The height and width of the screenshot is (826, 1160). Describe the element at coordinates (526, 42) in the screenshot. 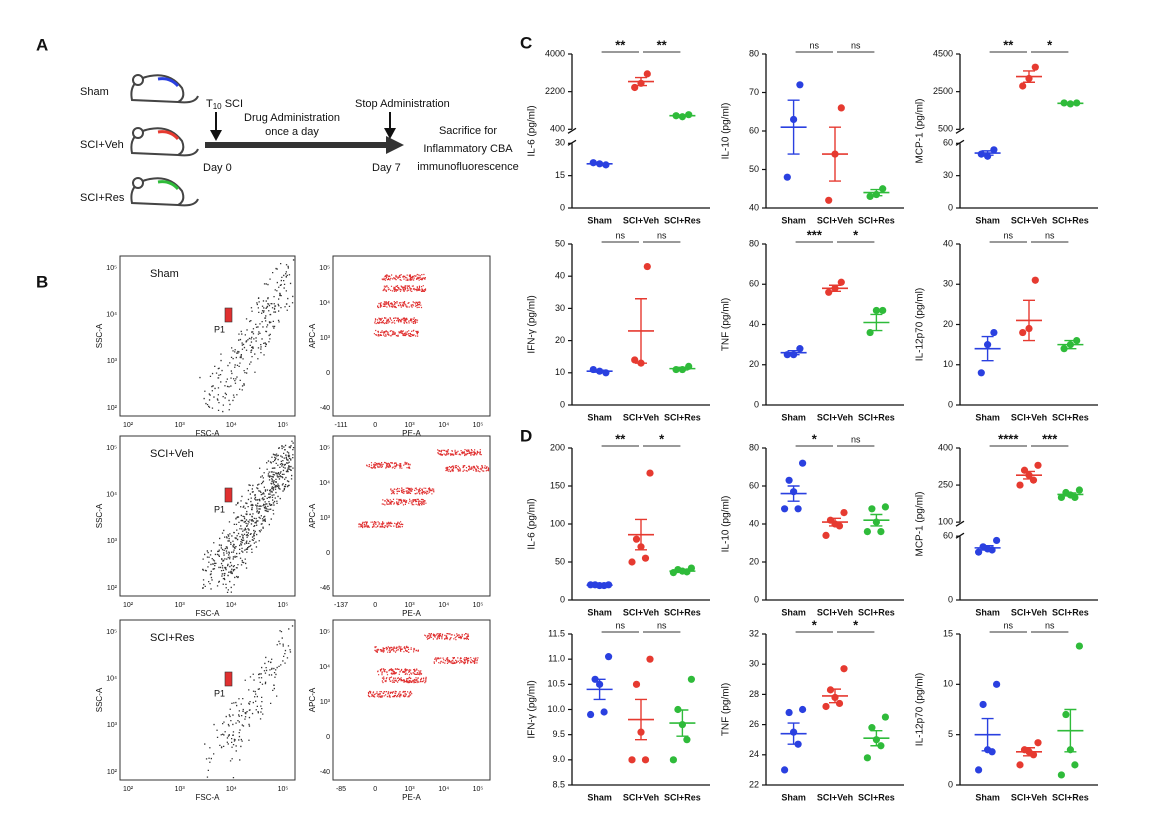

I see `panel-label: C` at that location.